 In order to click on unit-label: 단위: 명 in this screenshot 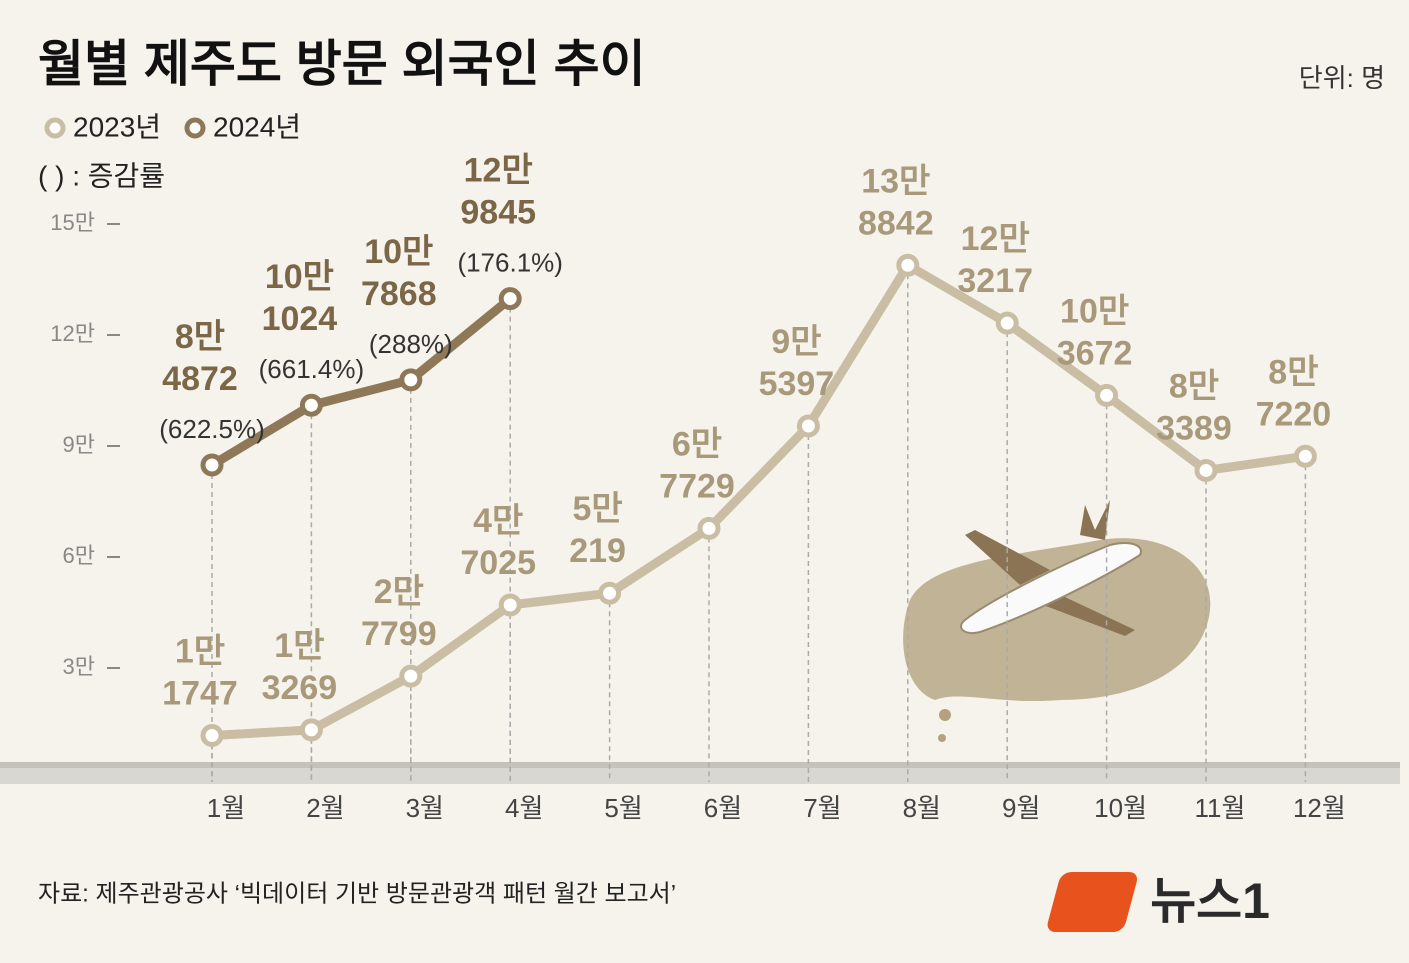, I will do `click(1342, 78)`.